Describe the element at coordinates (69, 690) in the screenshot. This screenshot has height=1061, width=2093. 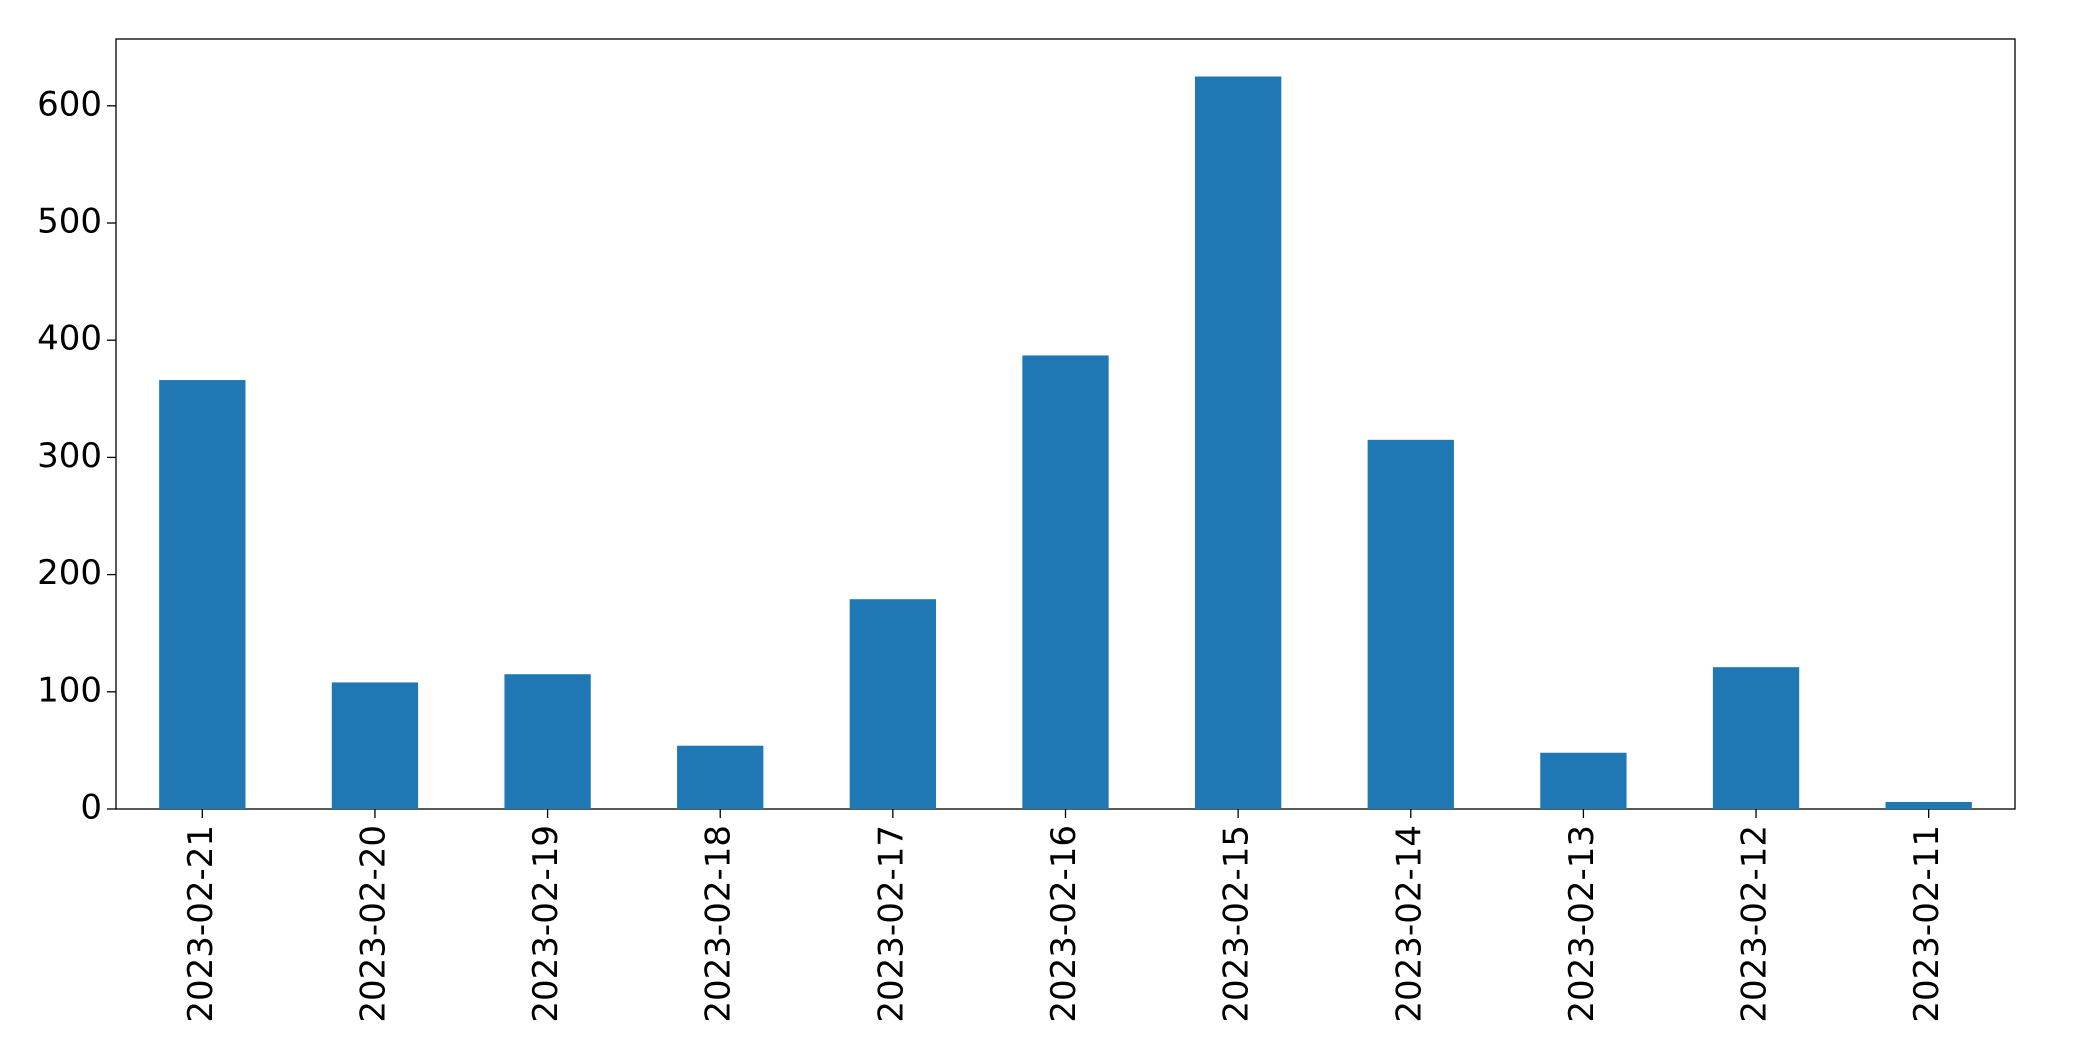
I see `y-tick-label: 100` at that location.